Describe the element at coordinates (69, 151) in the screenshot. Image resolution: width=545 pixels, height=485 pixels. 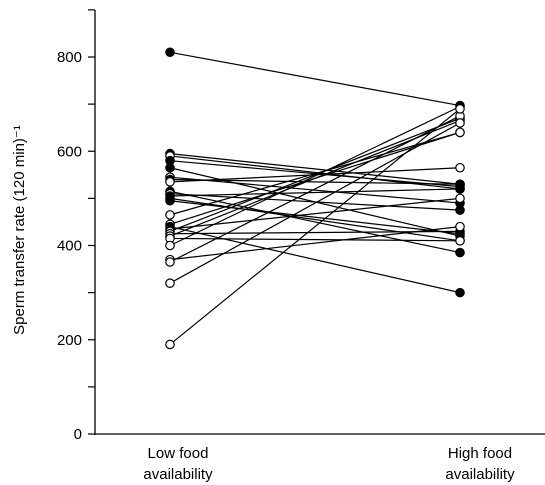
I see `y-tick-label: 600` at that location.